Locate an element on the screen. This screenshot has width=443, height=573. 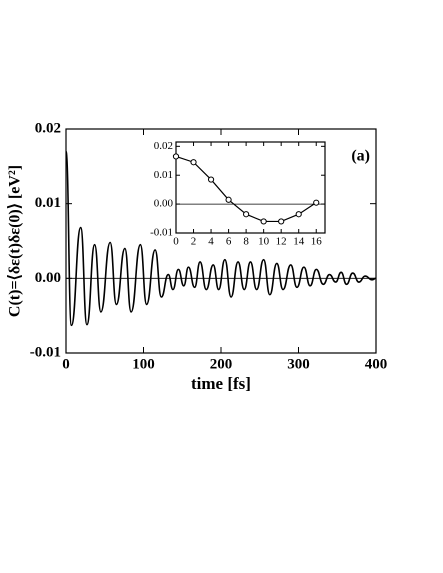
x-tick-label: 200 is located at coordinates (221, 364).